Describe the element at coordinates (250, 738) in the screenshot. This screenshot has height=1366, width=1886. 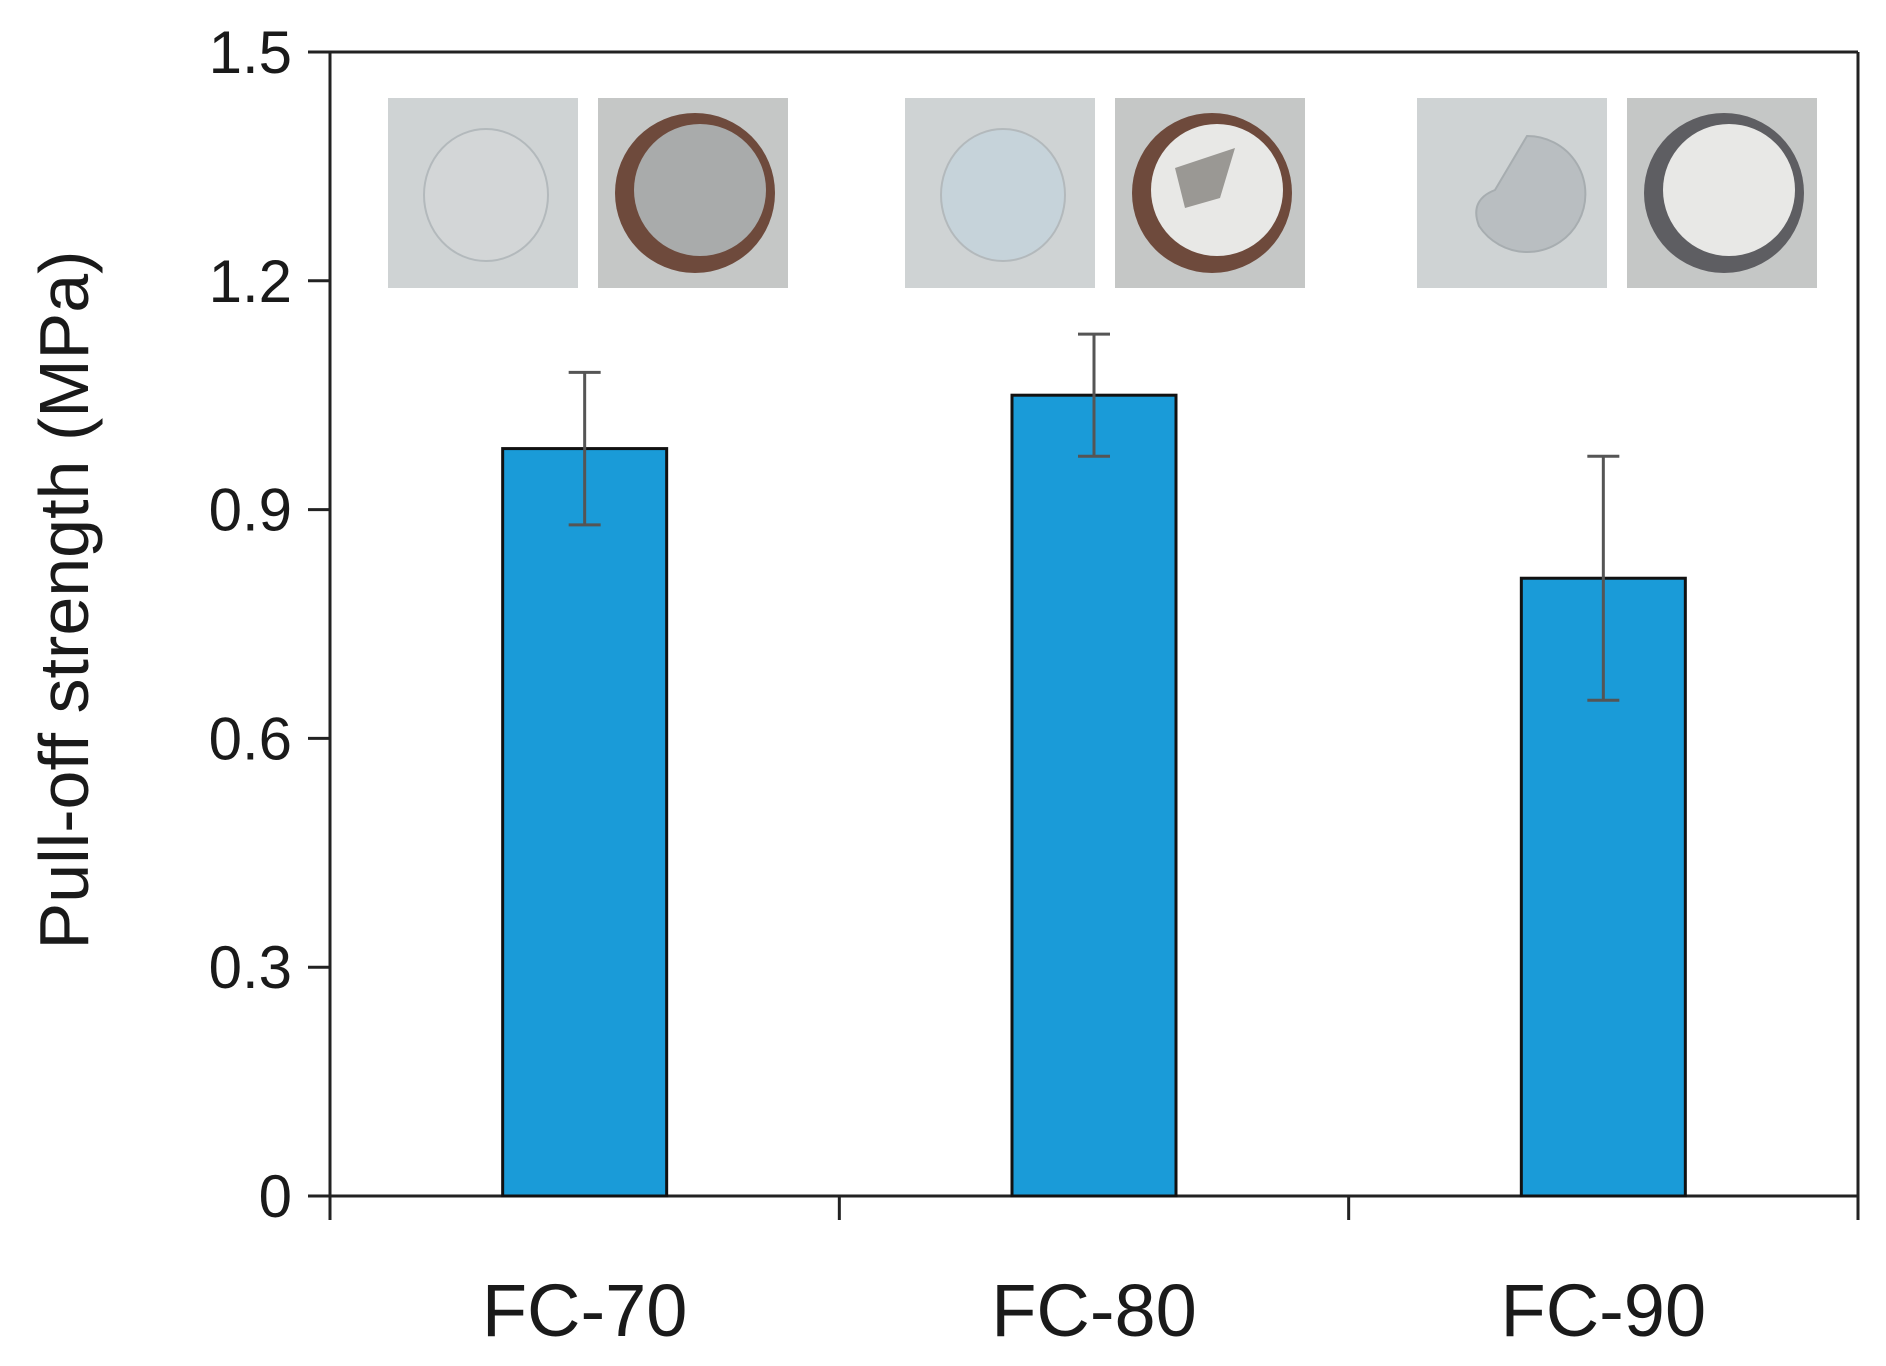
I see `y-tick-label: 0.6` at that location.